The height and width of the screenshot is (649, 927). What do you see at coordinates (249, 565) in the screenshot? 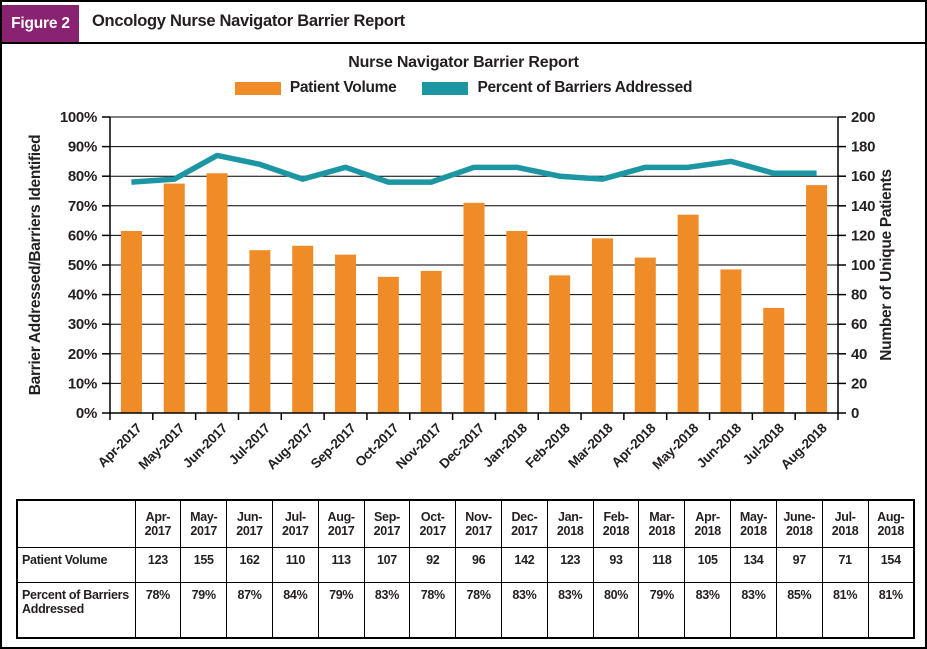
I see `table-cell: 162` at bounding box center [249, 565].